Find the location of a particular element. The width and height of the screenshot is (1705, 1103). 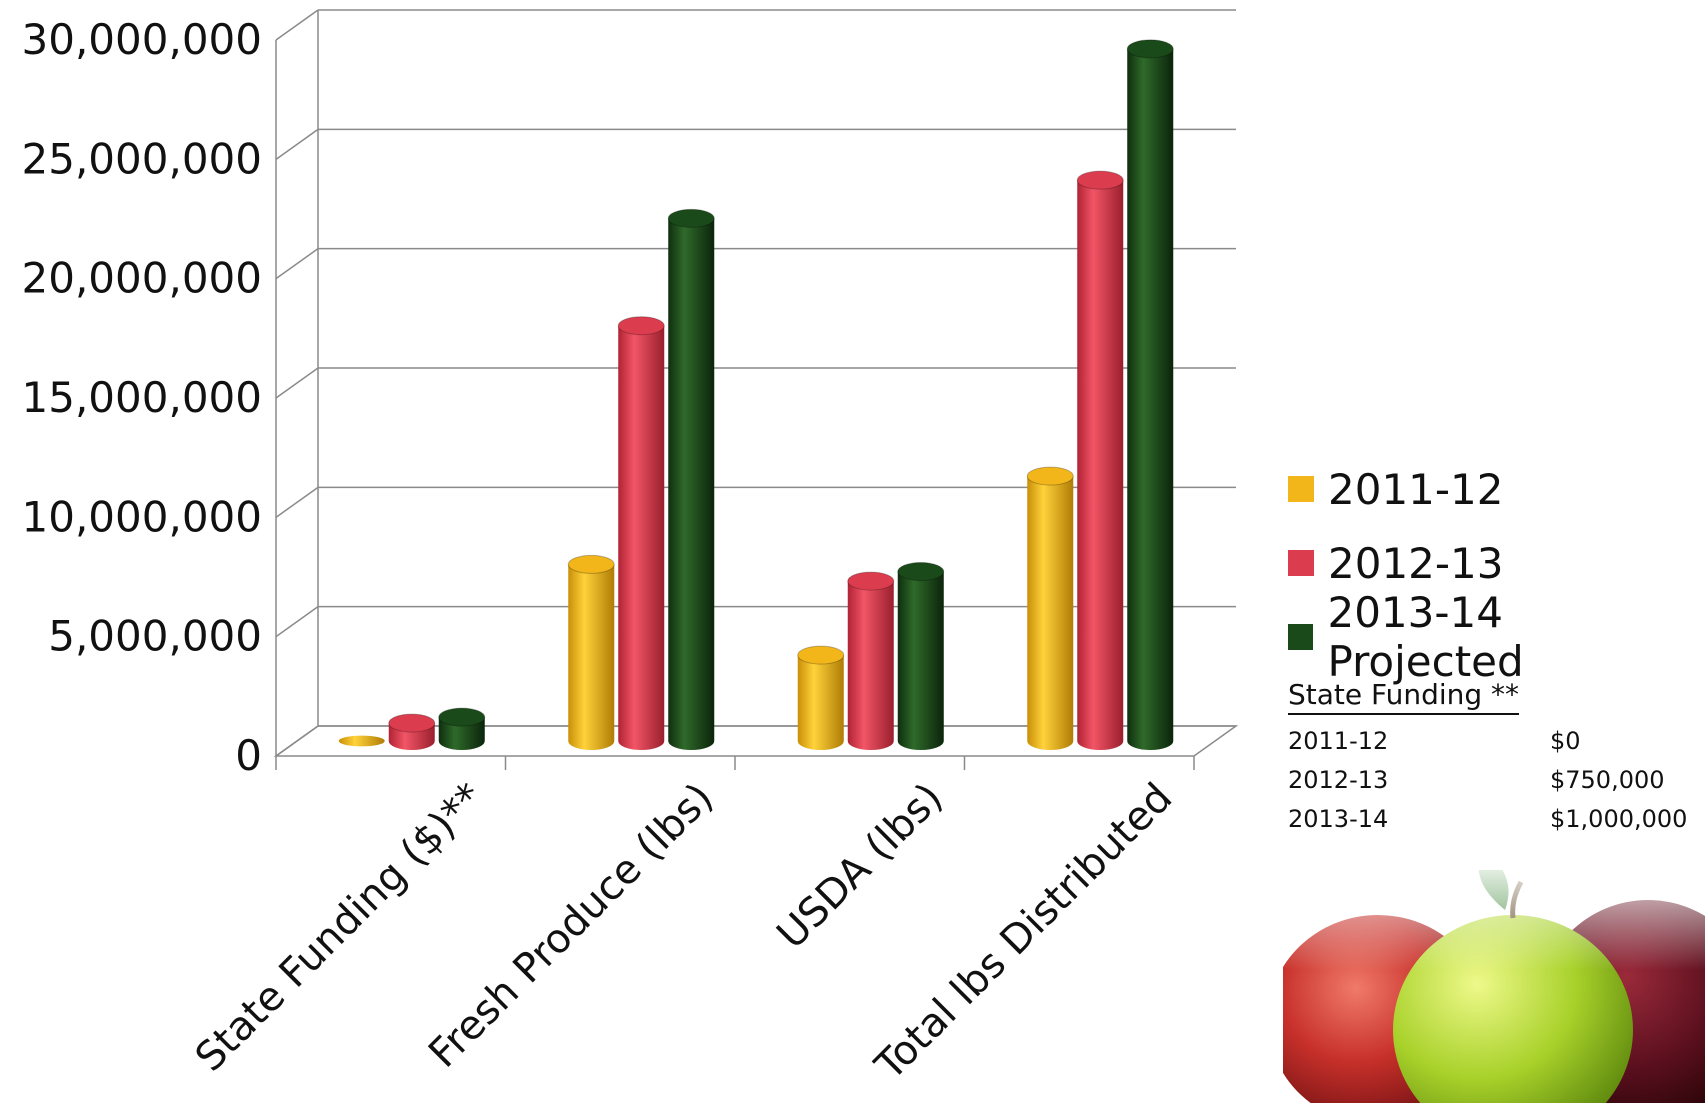

legend-label: 2013-14 Projected is located at coordinates (1425, 637).